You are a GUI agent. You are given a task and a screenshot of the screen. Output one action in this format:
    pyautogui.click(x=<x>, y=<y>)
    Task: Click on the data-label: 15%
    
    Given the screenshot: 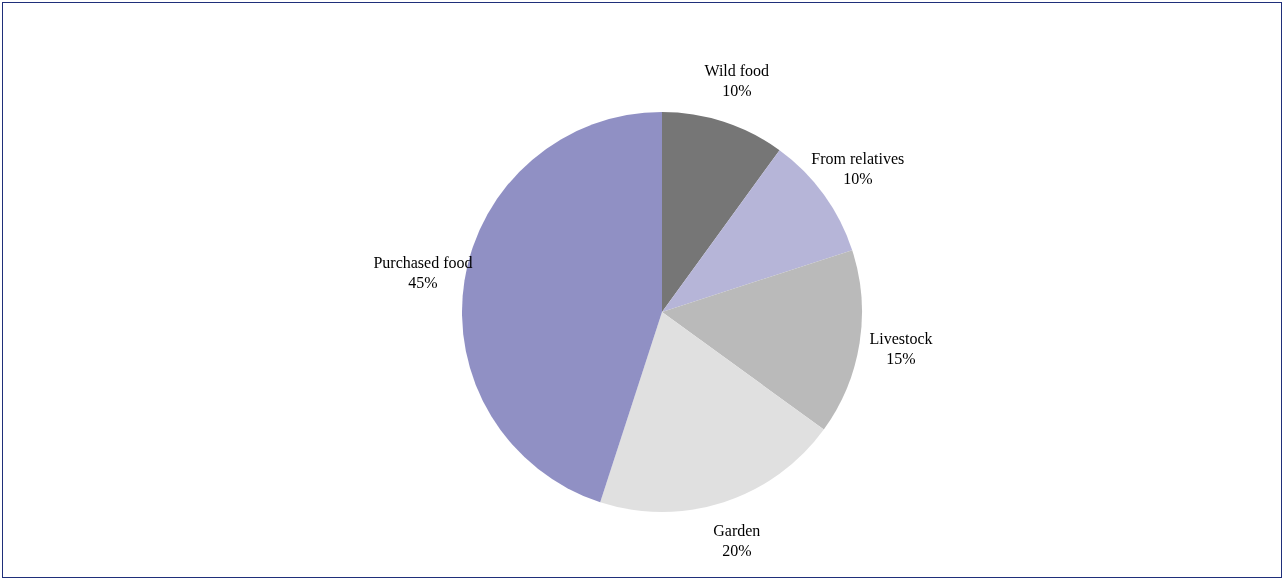 What is the action you would take?
    pyautogui.click(x=901, y=359)
    